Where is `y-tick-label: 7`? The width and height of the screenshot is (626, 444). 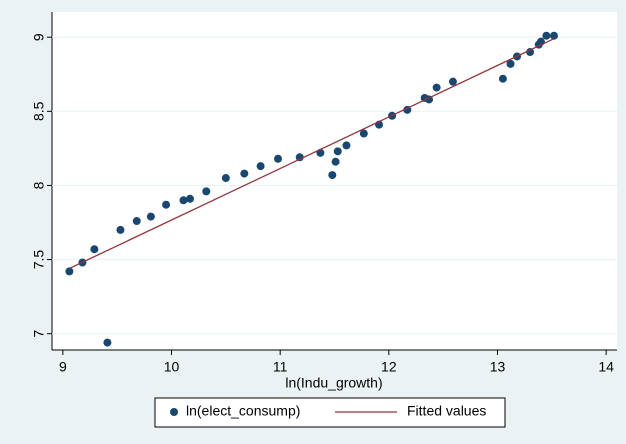
y-tick-label: 7 is located at coordinates (39, 334).